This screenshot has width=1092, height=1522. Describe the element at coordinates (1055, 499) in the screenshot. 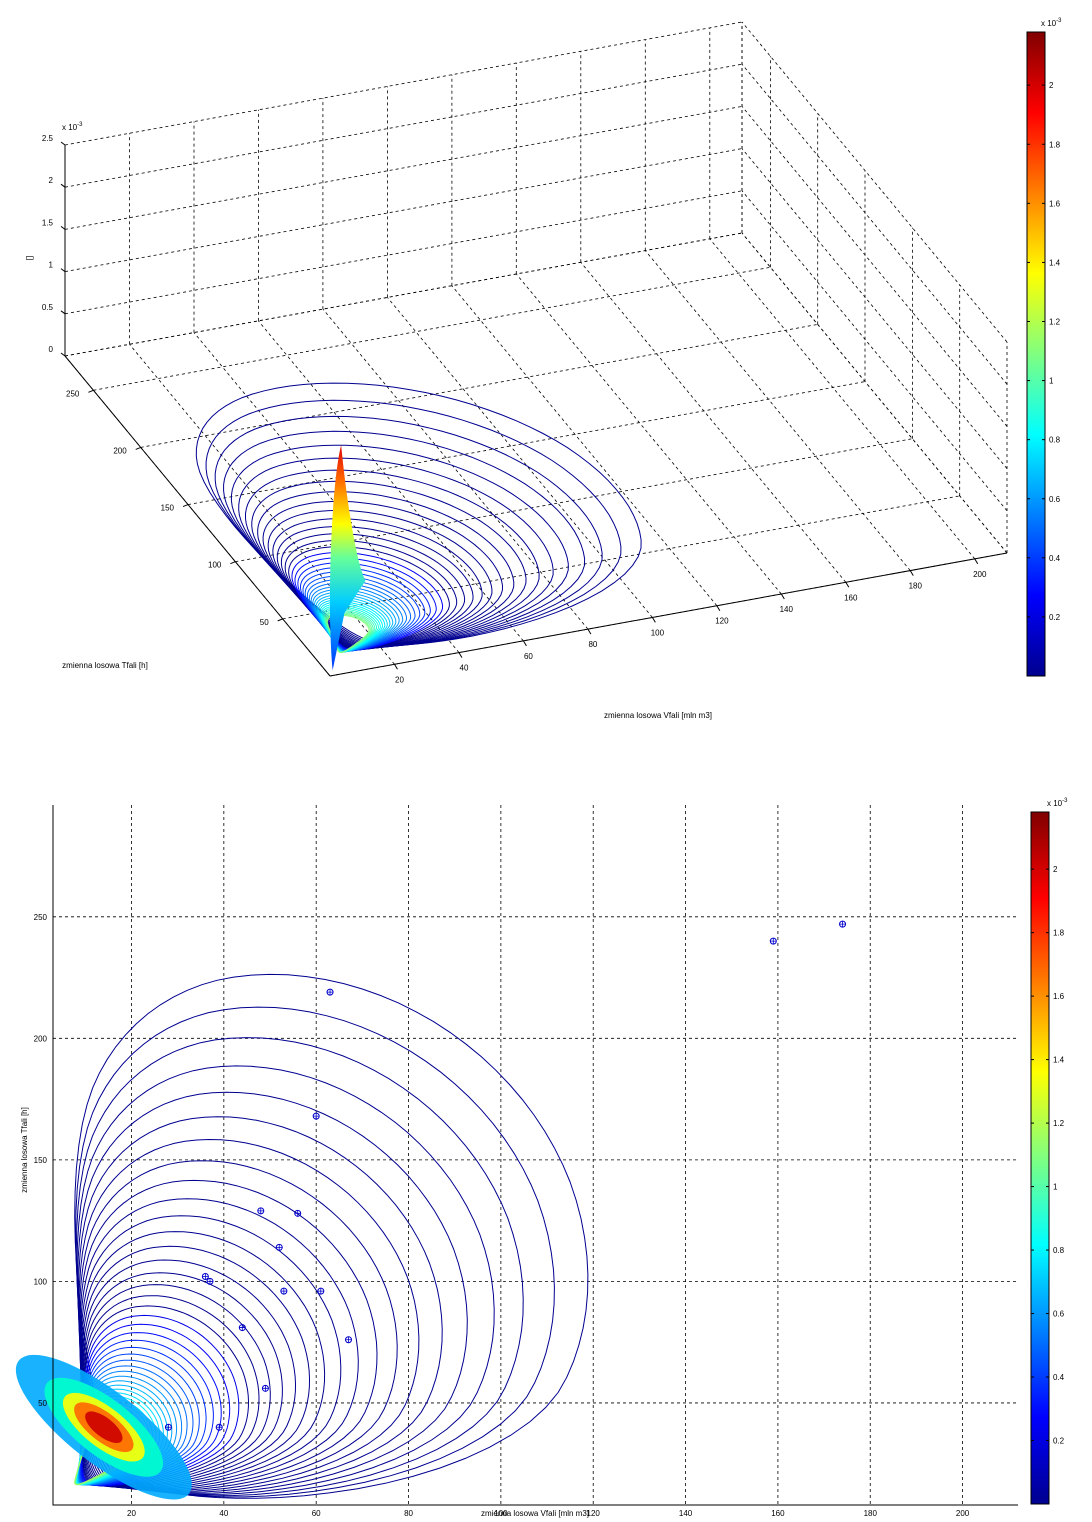

I see `colorbar-tick-label: 0.6` at that location.